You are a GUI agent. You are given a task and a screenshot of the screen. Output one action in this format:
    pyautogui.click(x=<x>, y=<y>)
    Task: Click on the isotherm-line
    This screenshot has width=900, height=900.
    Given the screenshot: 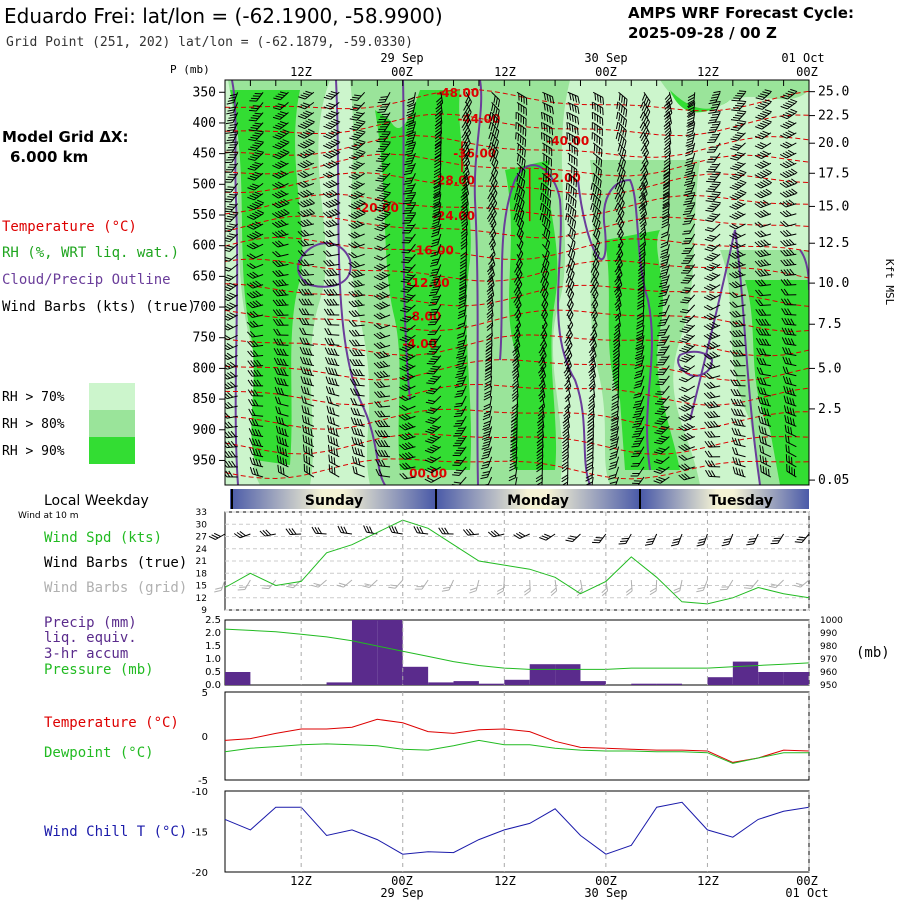 What is the action you would take?
    pyautogui.click(x=517, y=469)
    